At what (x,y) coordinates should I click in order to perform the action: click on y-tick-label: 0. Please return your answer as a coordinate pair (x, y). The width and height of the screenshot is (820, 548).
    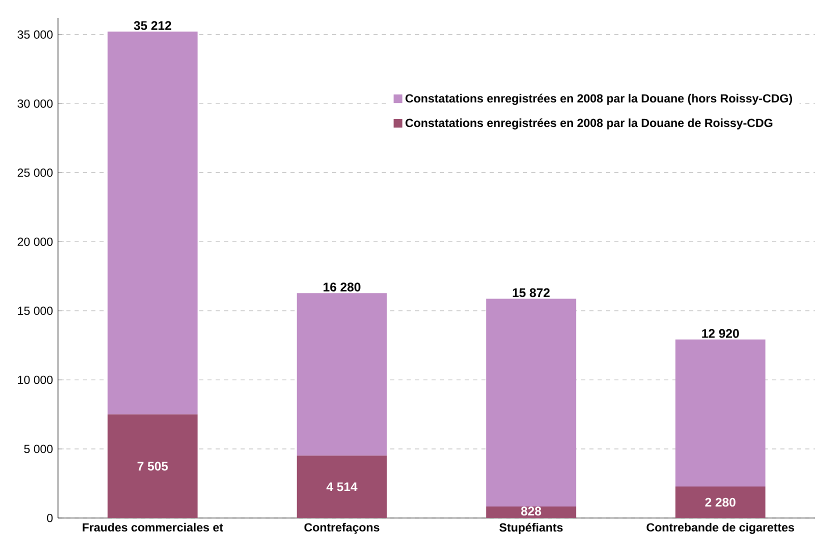
    Looking at the image, I should click on (50, 518).